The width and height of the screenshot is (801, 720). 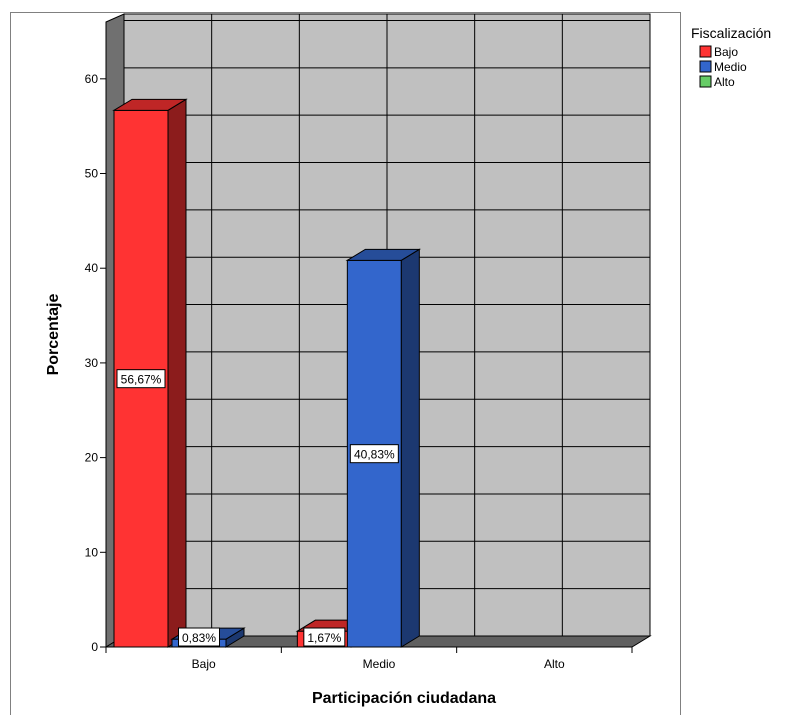 What do you see at coordinates (53, 334) in the screenshot?
I see `y-axis-title: Porcentaje` at bounding box center [53, 334].